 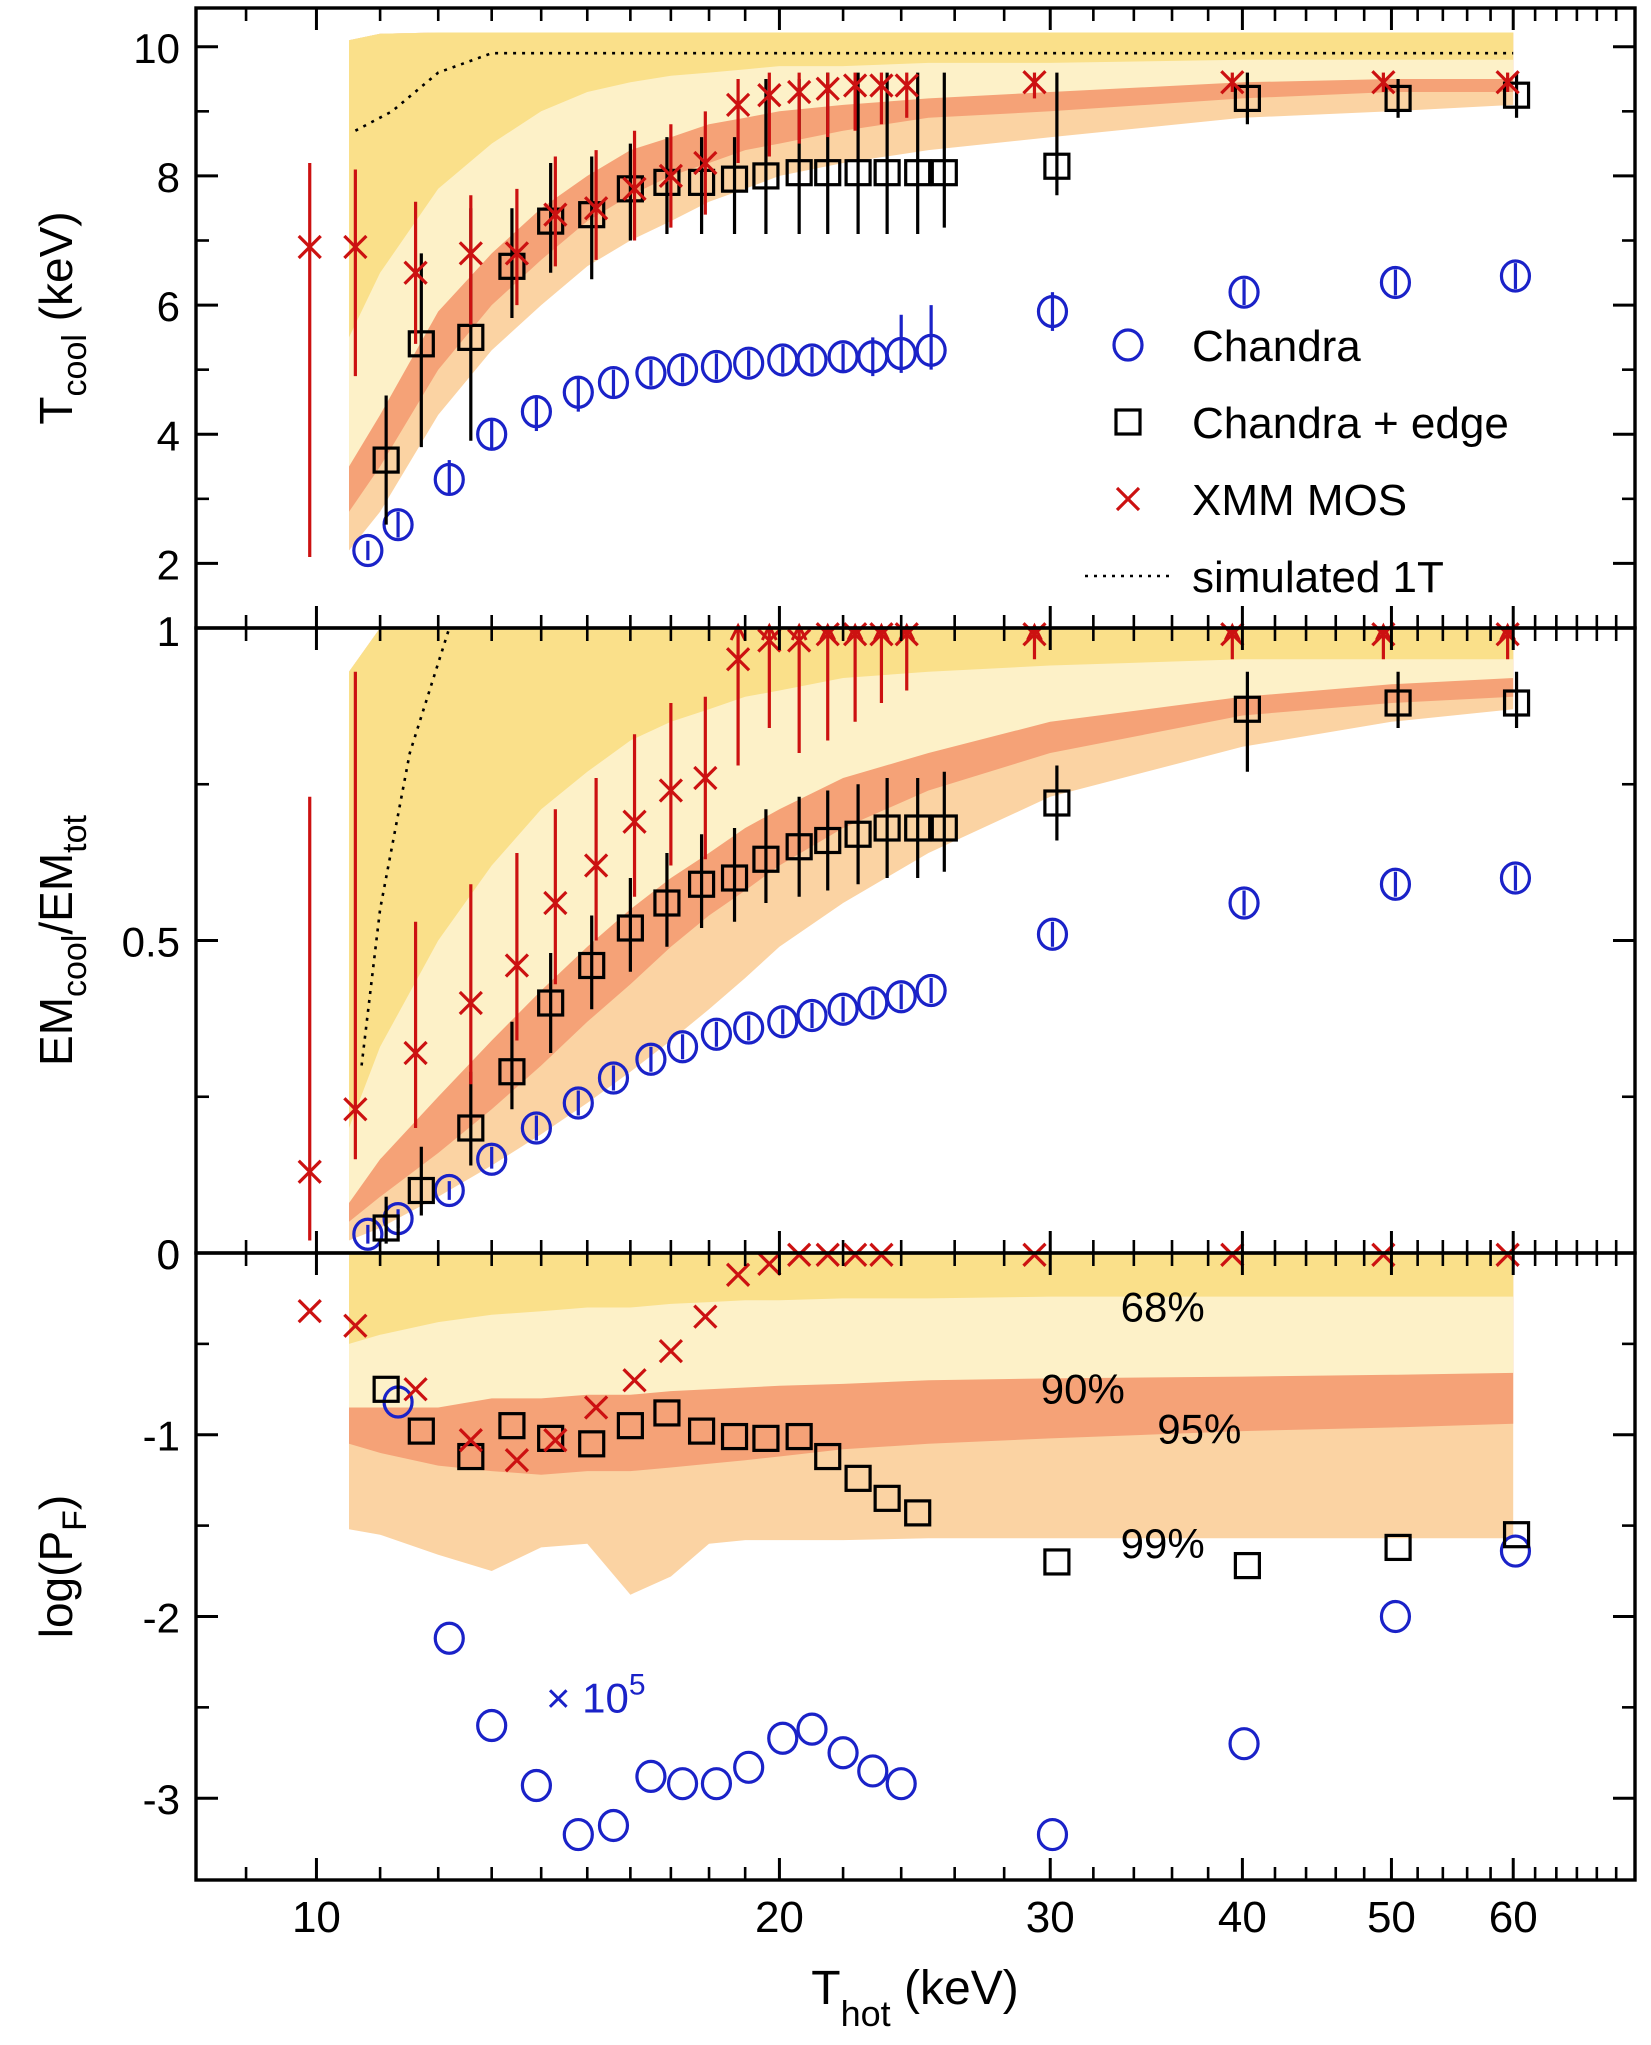 I want to click on x-axis-label: Thot (keV), so click(x=914, y=1998).